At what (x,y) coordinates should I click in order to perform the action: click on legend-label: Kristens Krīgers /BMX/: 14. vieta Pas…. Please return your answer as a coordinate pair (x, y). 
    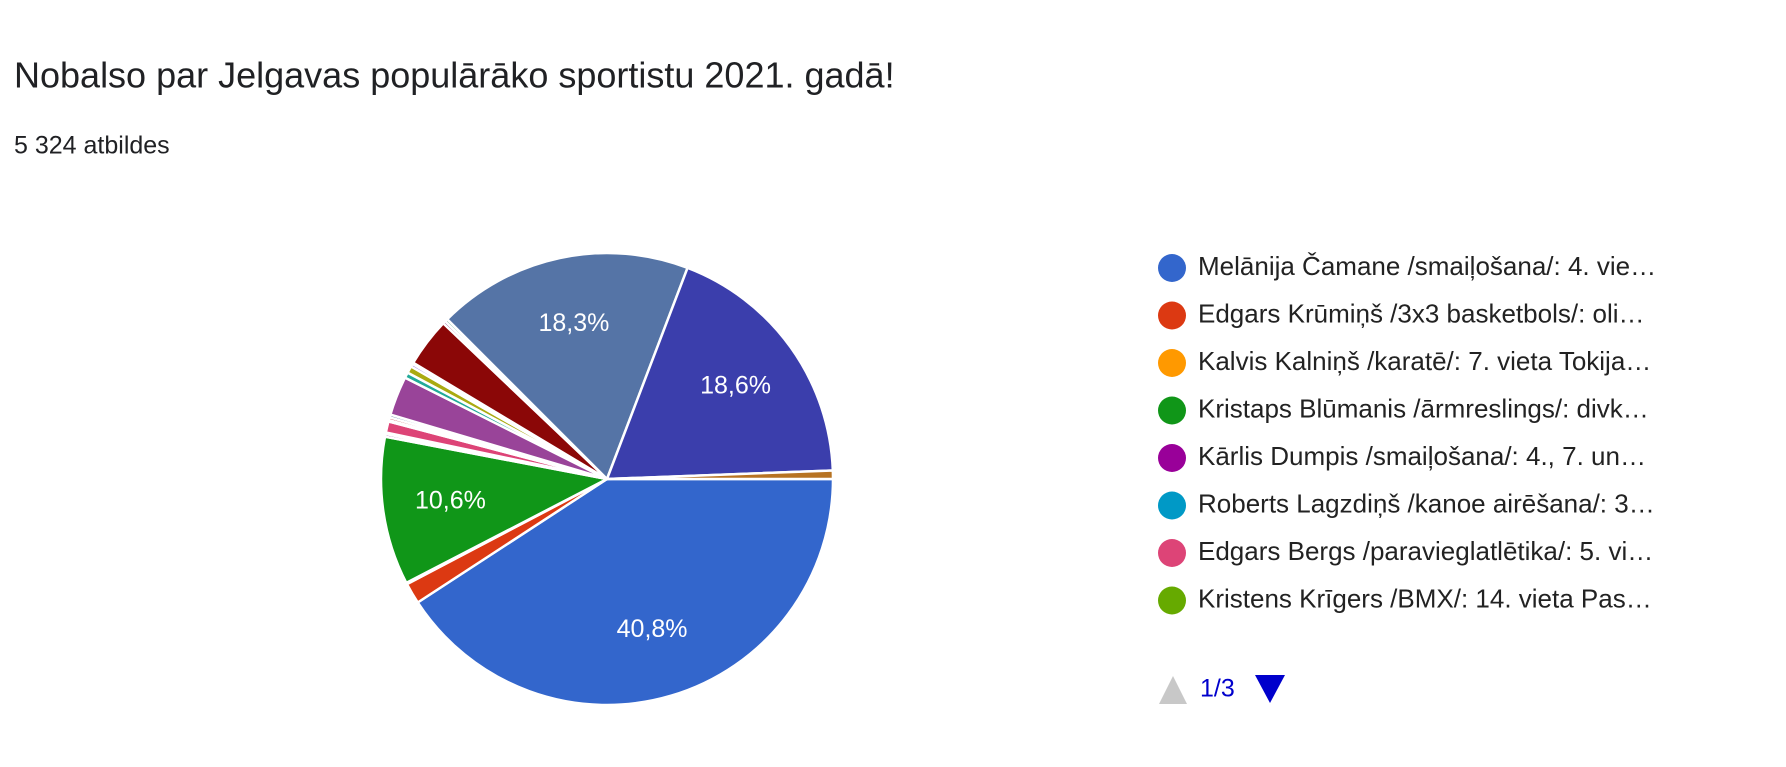
    Looking at the image, I should click on (1425, 598).